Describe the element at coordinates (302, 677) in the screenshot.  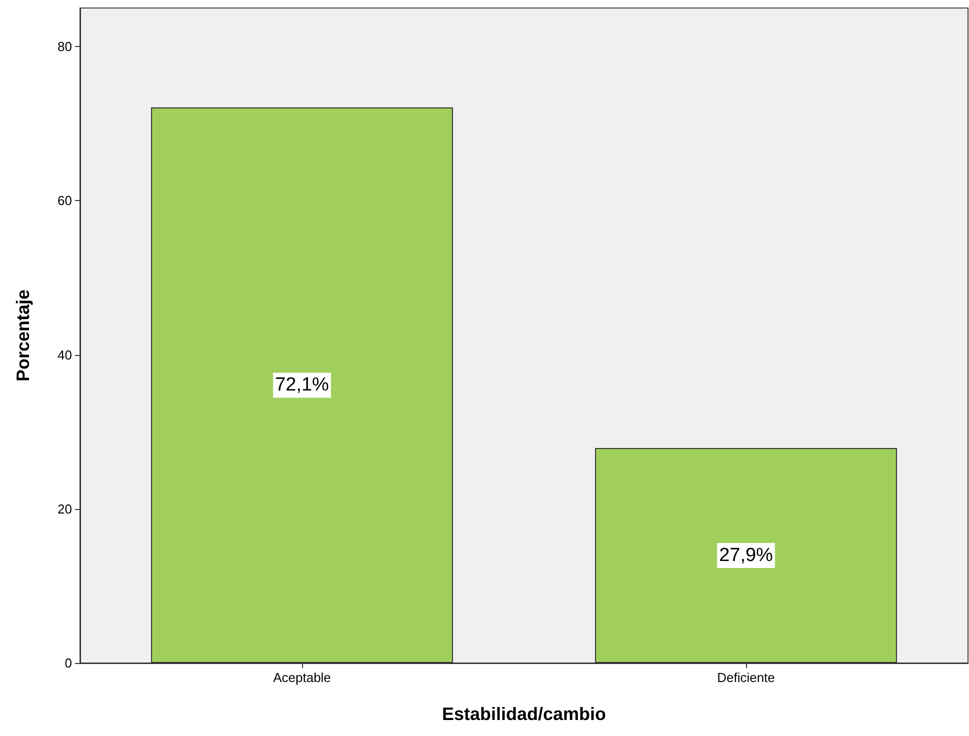
I see `x-tick-label: Aceptable` at that location.